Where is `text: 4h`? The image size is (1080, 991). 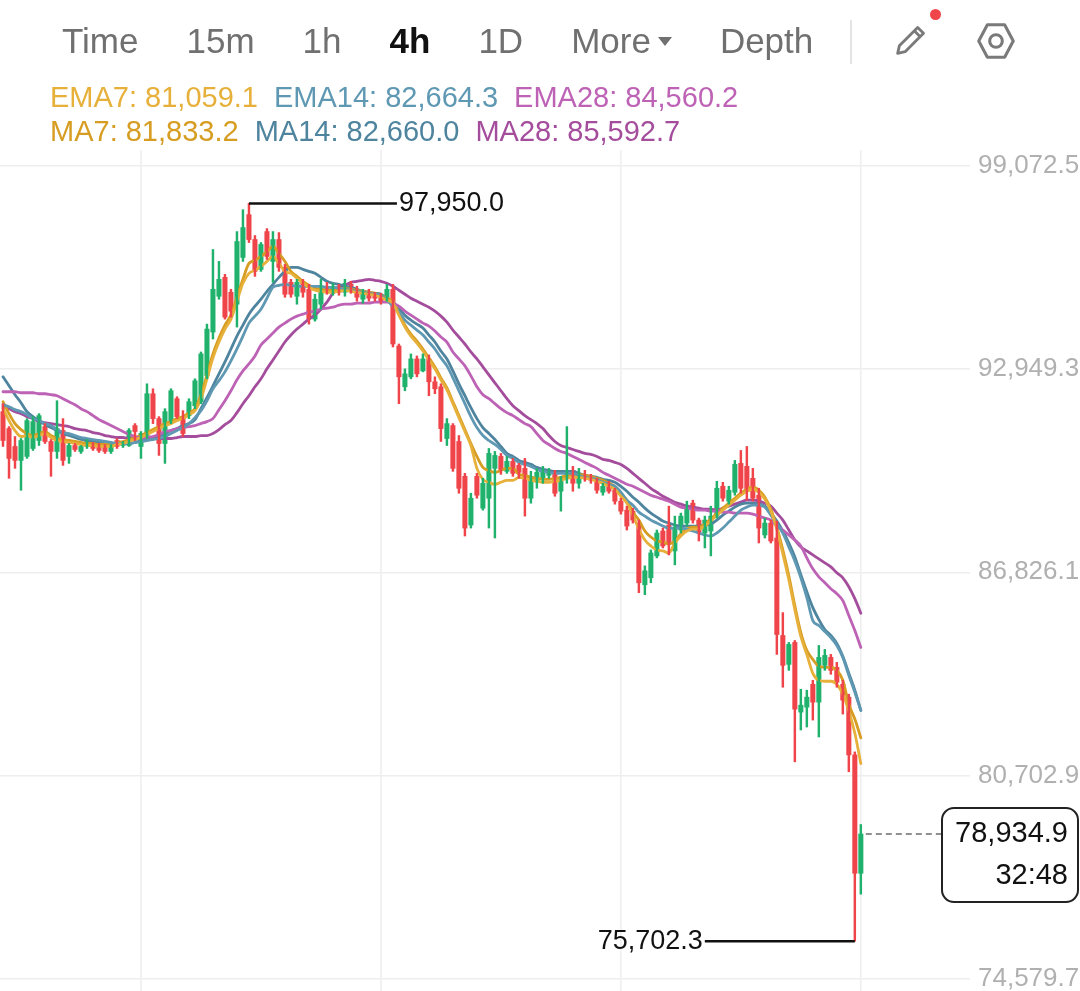
text: 4h is located at coordinates (410, 41).